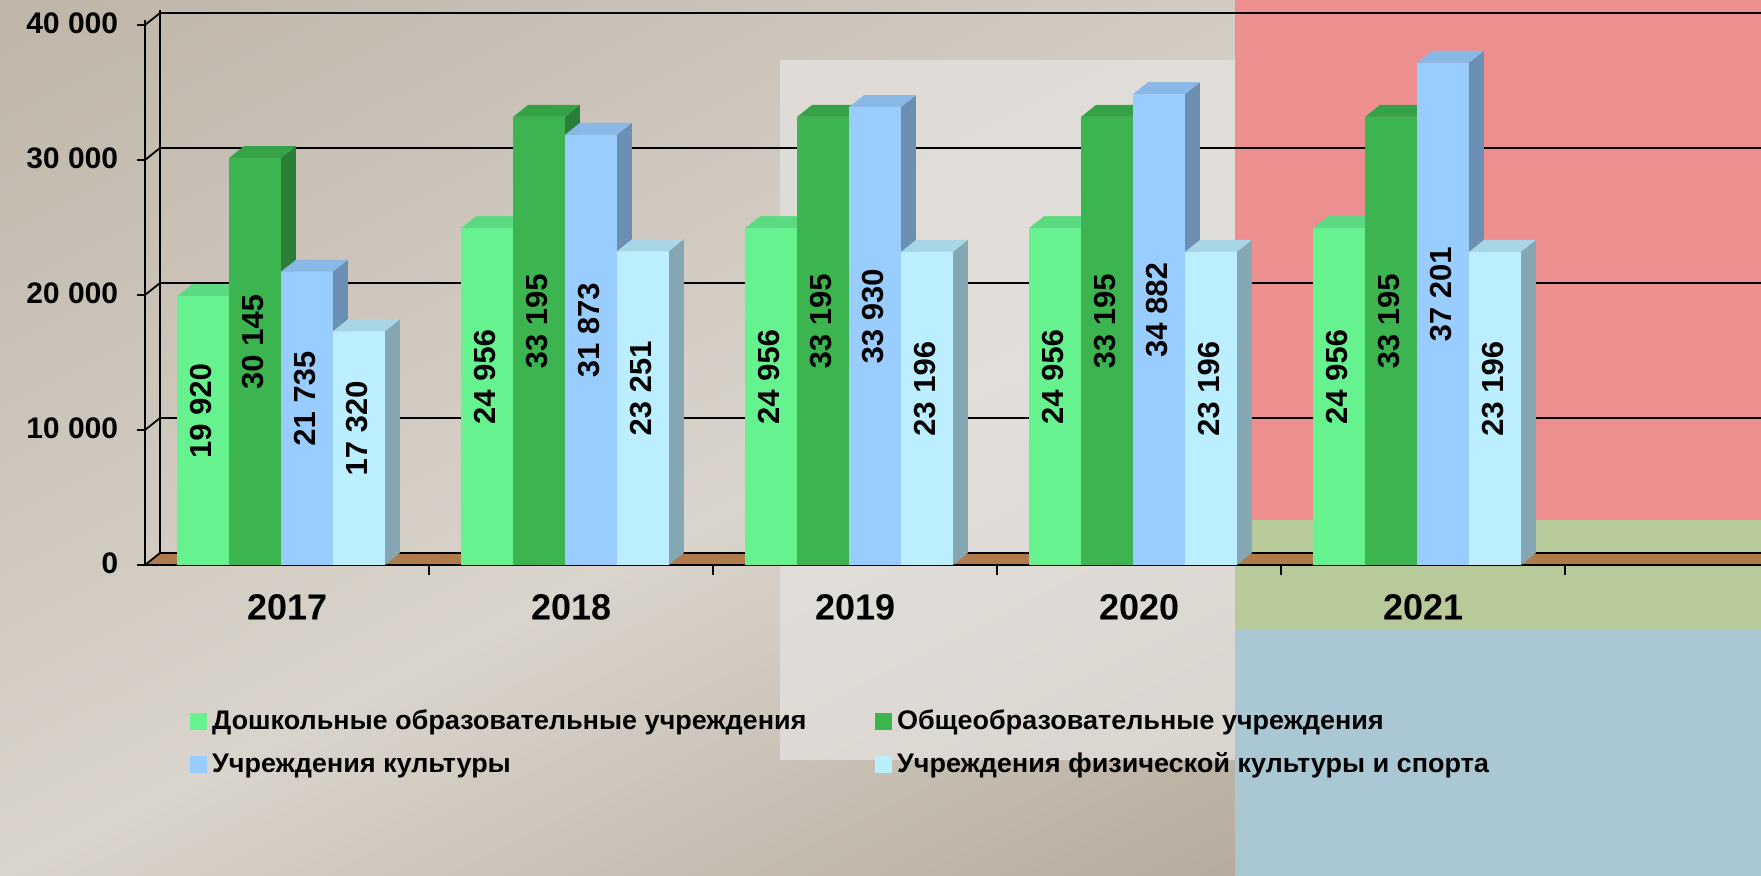 This screenshot has height=876, width=1761. What do you see at coordinates (72, 293) in the screenshot?
I see `y-tick-label: 20 000` at bounding box center [72, 293].